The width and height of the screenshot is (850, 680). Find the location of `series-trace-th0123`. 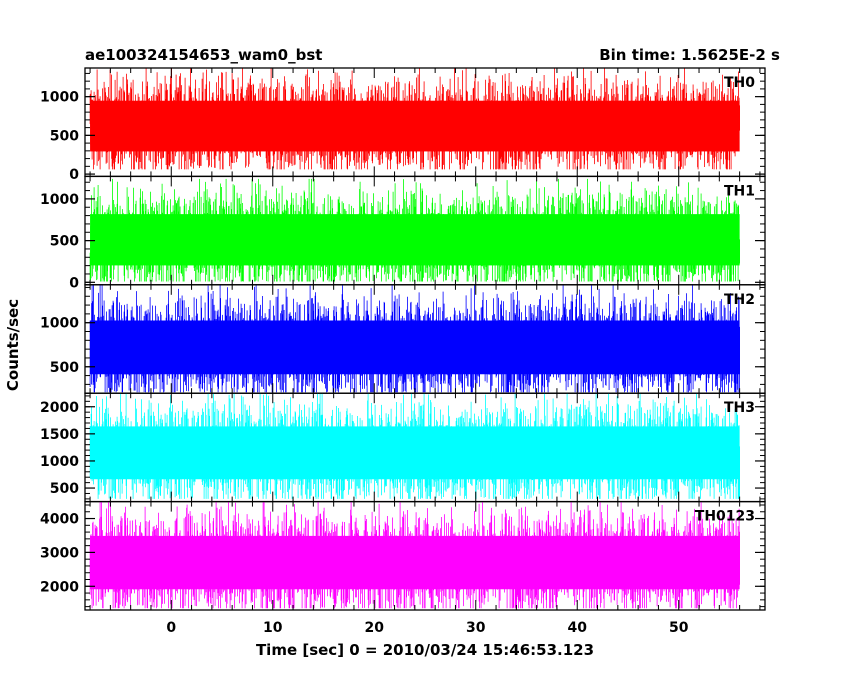

series-trace-th0123 is located at coordinates (414, 555).